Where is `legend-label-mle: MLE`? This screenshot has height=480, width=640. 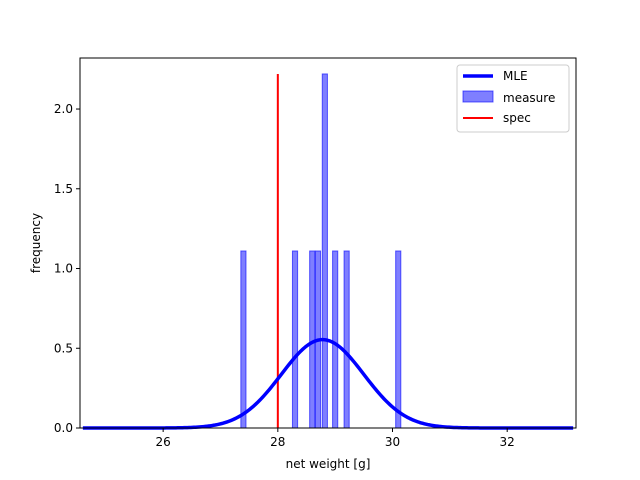 legend-label-mle: MLE is located at coordinates (515, 76).